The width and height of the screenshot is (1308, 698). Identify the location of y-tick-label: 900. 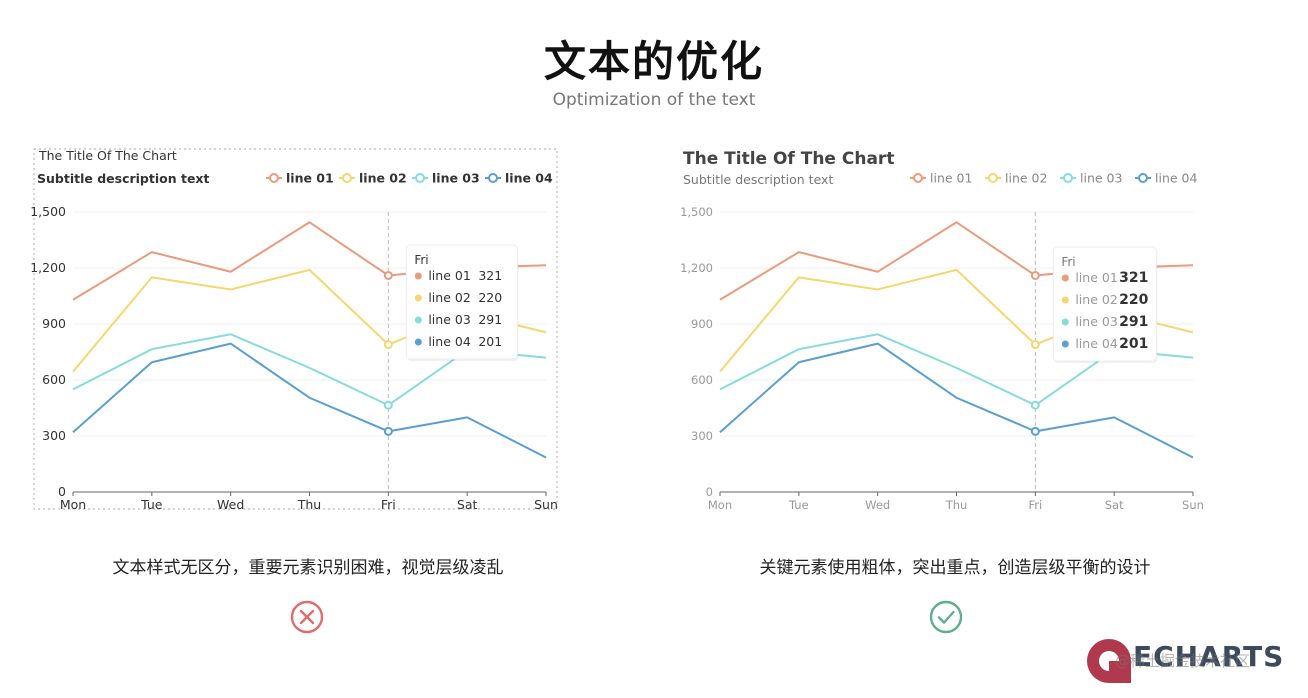
(54, 323).